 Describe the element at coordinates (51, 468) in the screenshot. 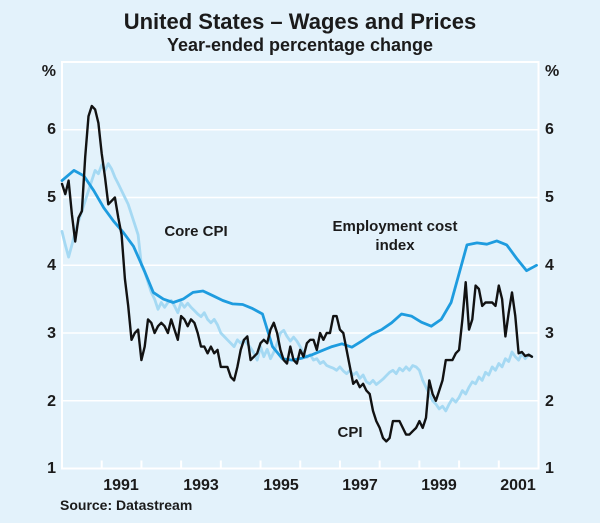

I see `y-tick-label-left-1: 1` at that location.